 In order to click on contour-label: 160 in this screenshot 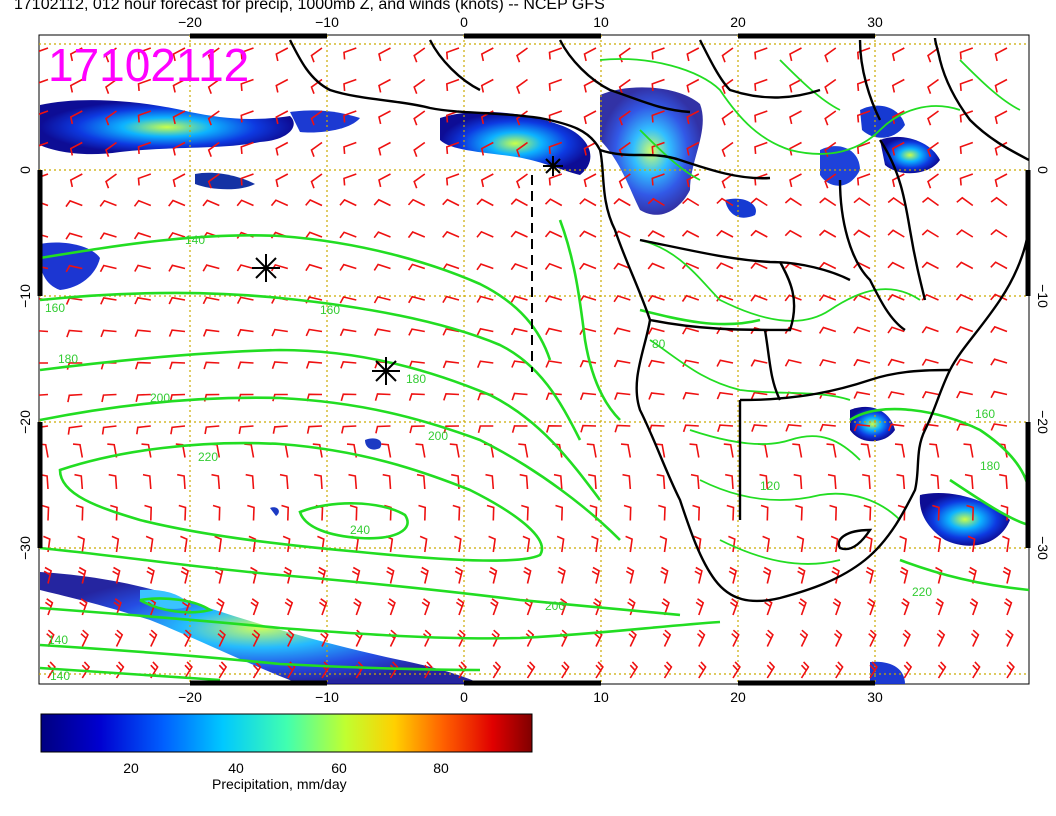, I will do `click(55, 308)`.